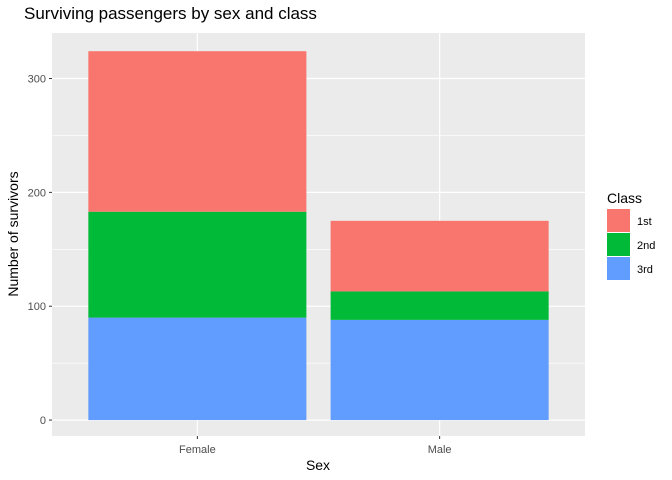 This screenshot has height=480, width=672. I want to click on legend-label-2nd: 2nd, so click(646, 246).